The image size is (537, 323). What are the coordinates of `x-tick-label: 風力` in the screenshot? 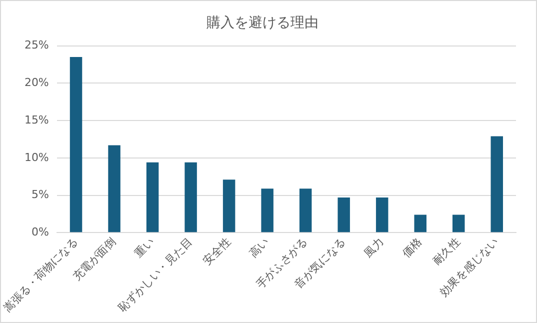 It's located at (373, 247).